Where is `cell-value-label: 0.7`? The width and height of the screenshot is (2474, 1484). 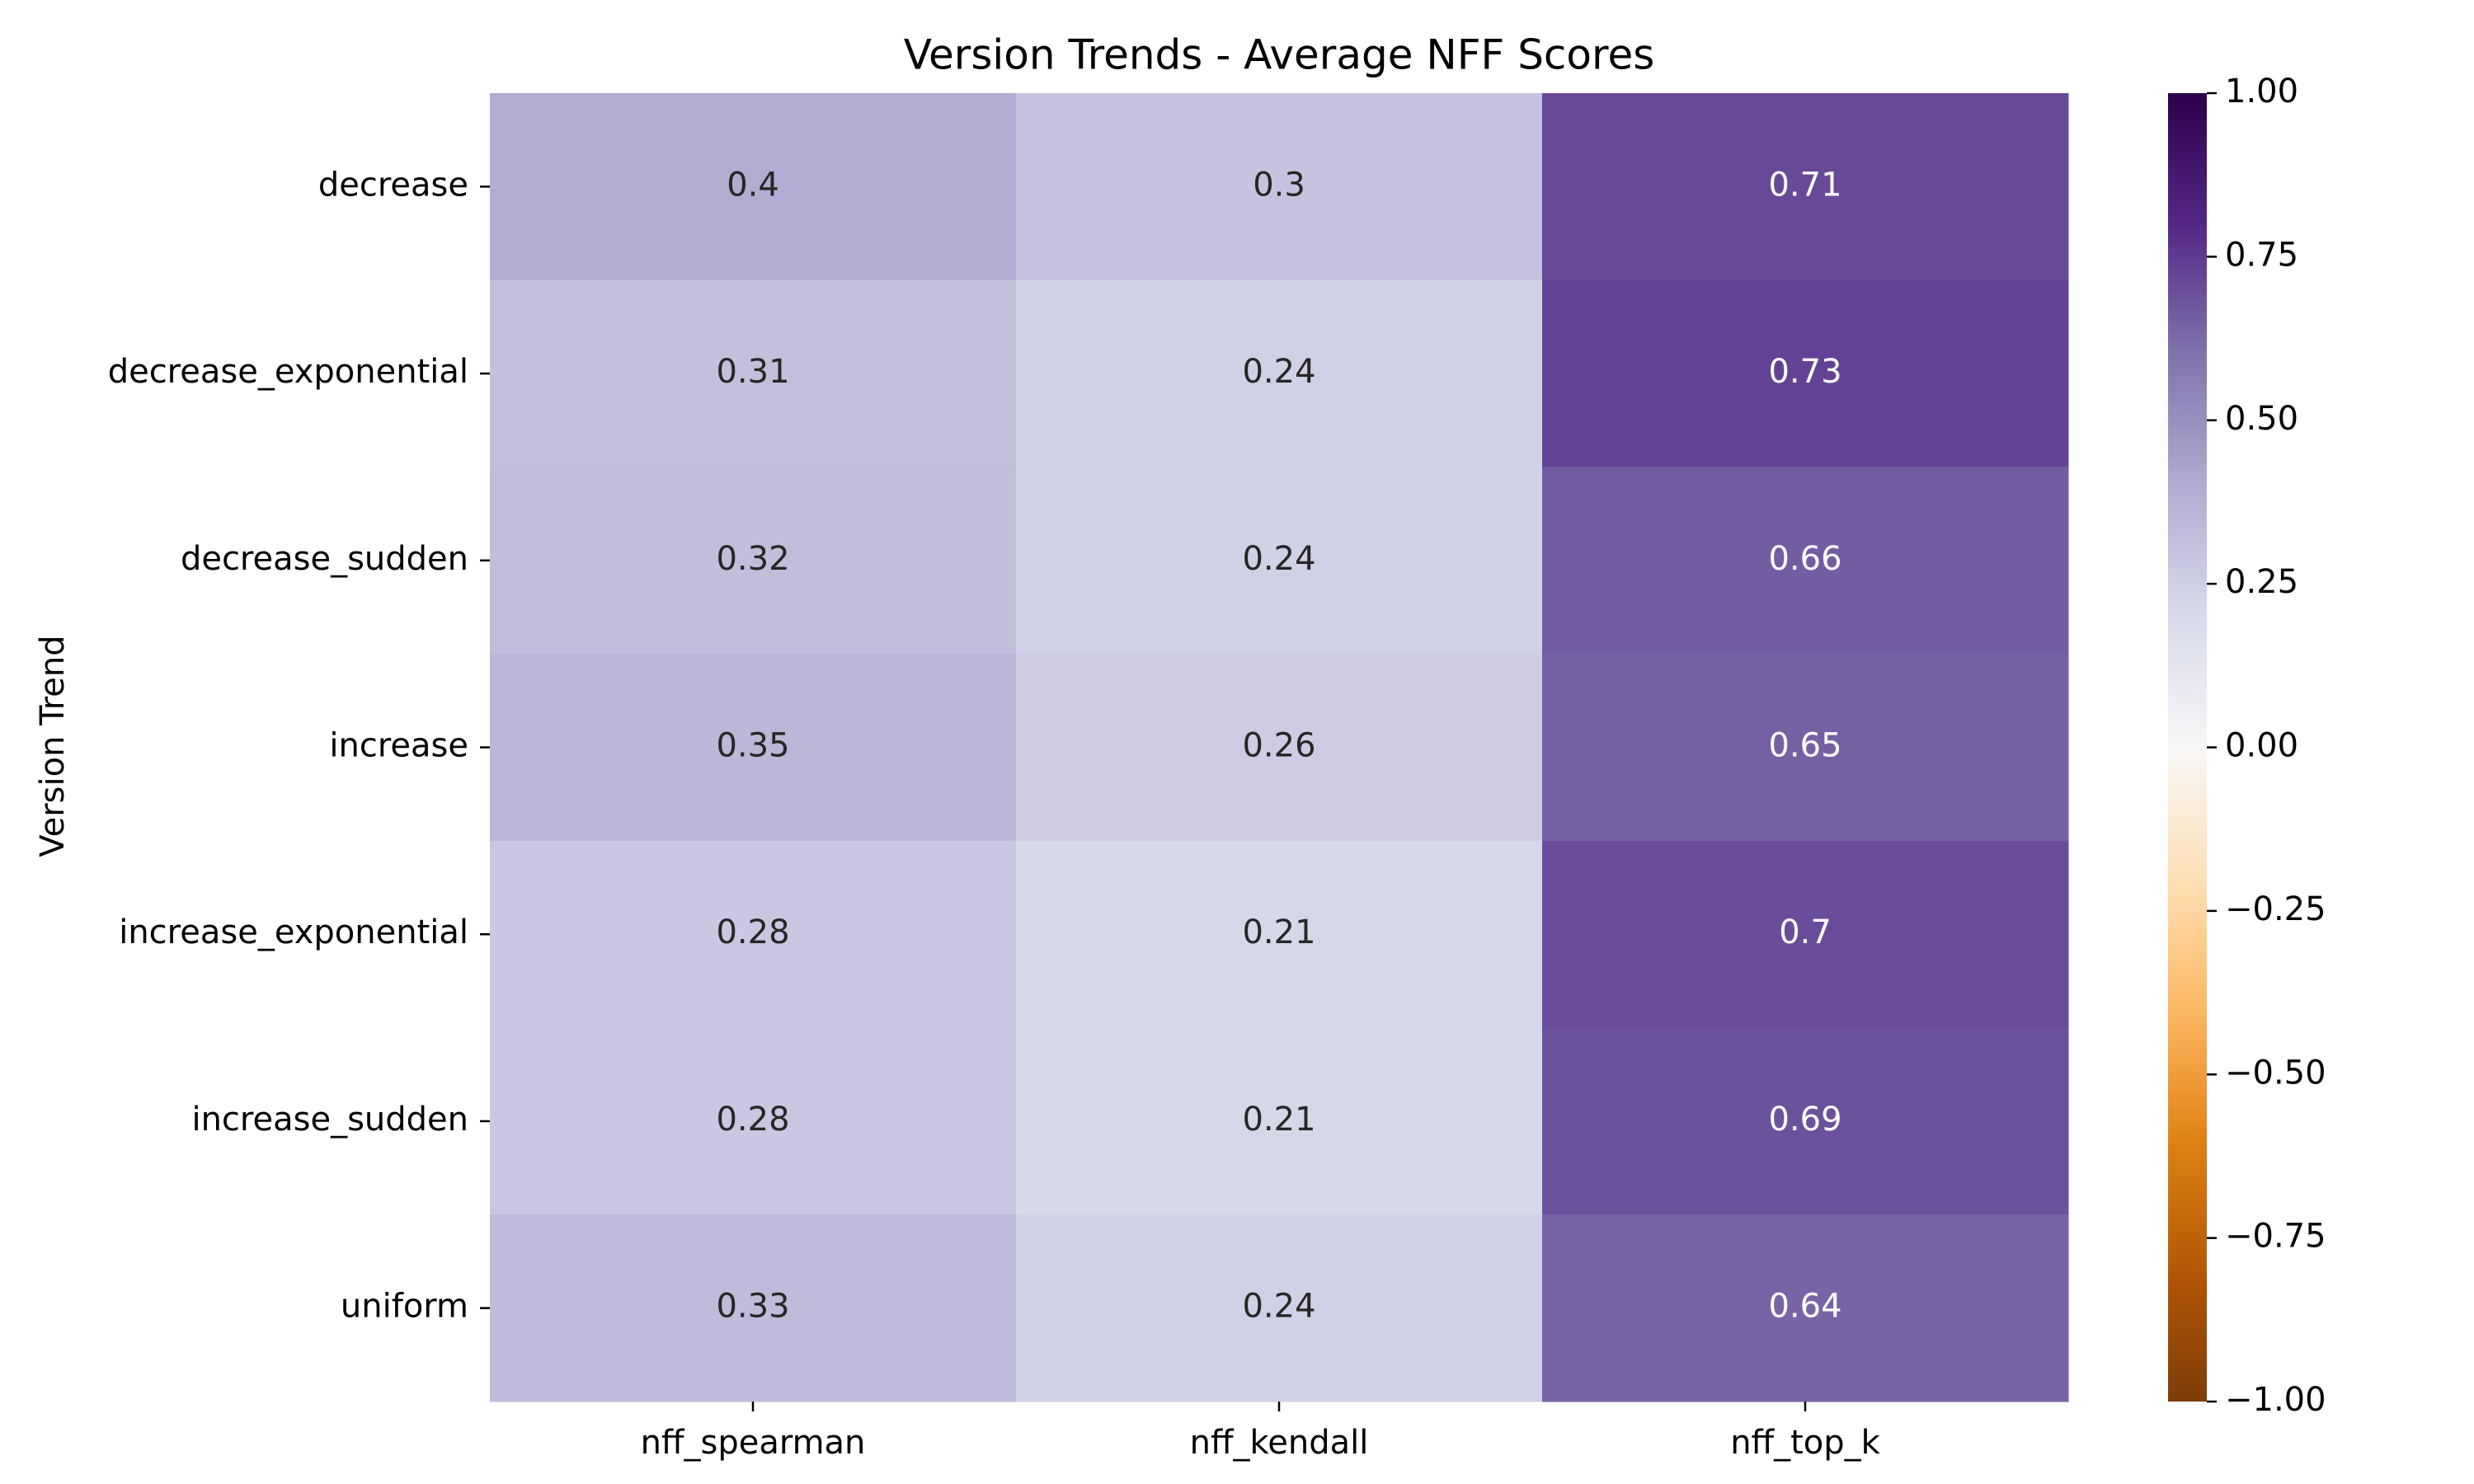
cell-value-label: 0.7 is located at coordinates (1805, 932).